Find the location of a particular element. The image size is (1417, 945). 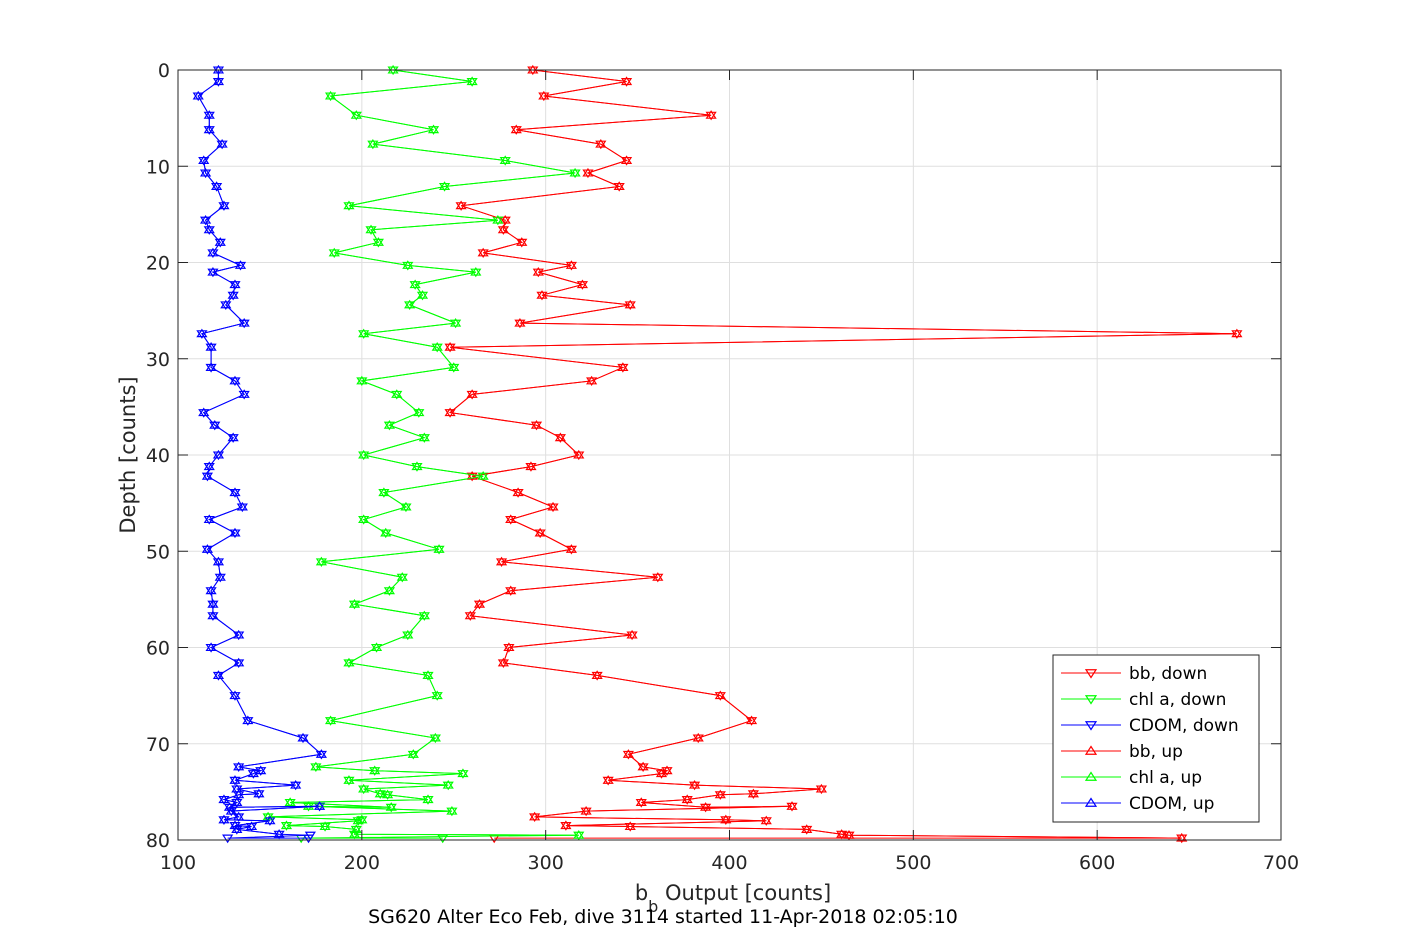

legend-entry-label: bb, down is located at coordinates (1168, 674).